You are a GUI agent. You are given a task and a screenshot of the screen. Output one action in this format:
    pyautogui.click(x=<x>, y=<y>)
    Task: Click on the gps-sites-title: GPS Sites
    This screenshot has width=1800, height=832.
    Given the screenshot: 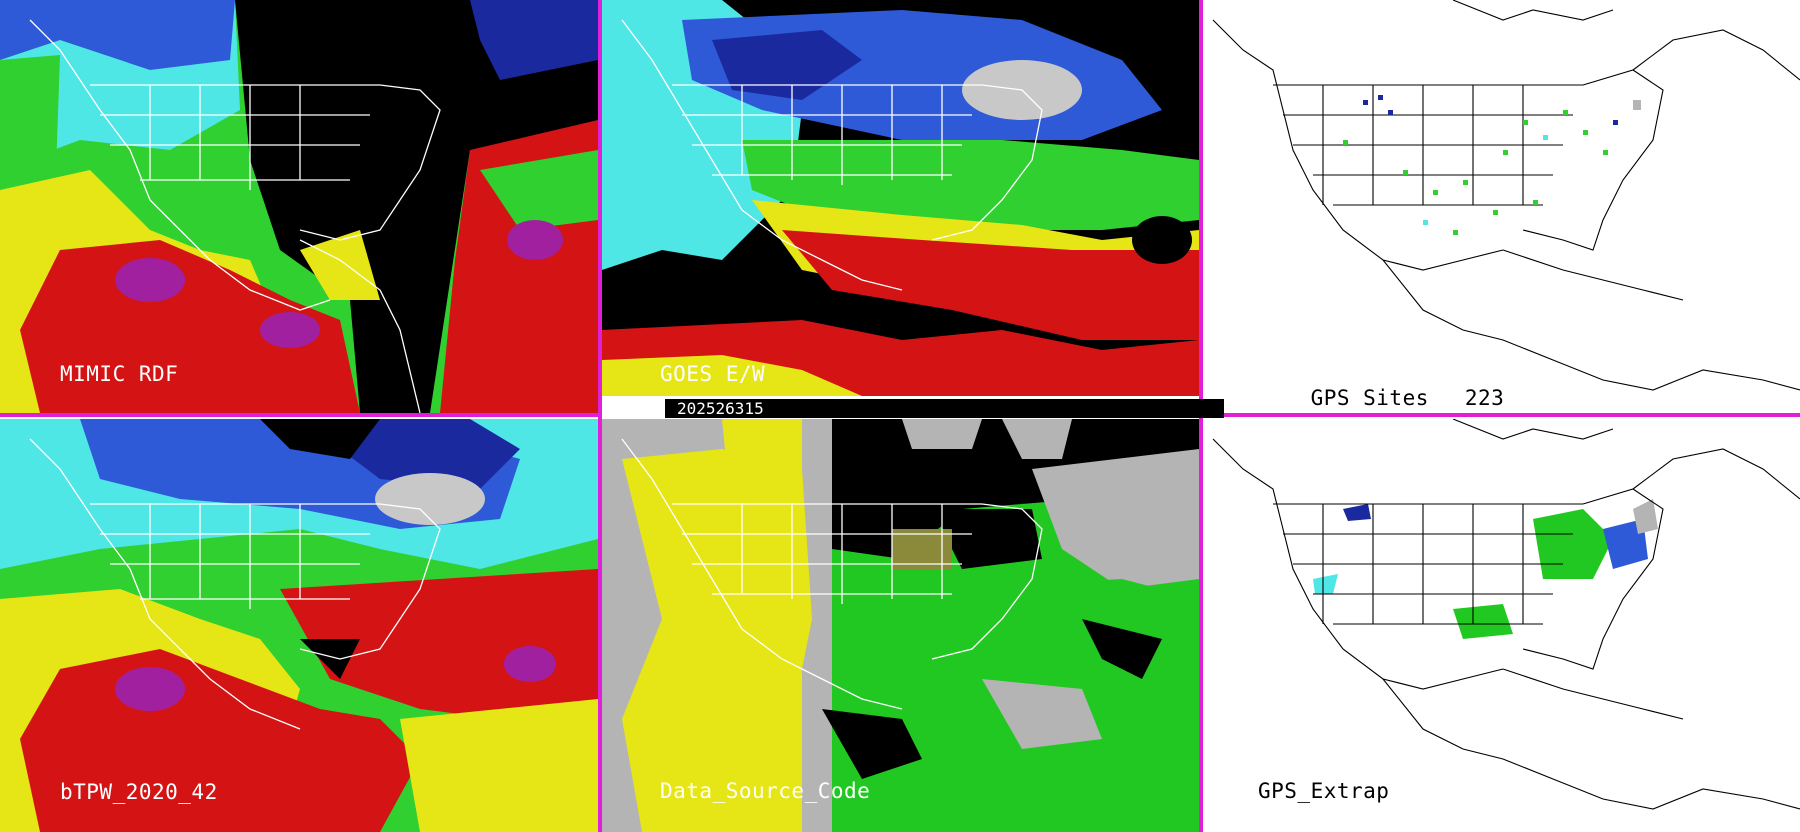 What is the action you would take?
    pyautogui.click(x=1369, y=398)
    